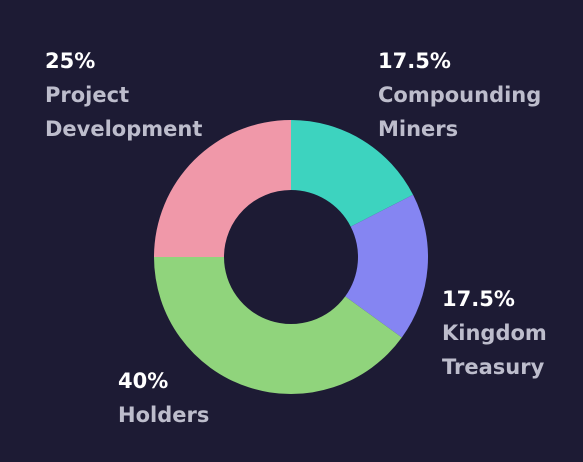  What do you see at coordinates (494, 350) in the screenshot?
I see `category-label: Kingdom Treasury` at bounding box center [494, 350].